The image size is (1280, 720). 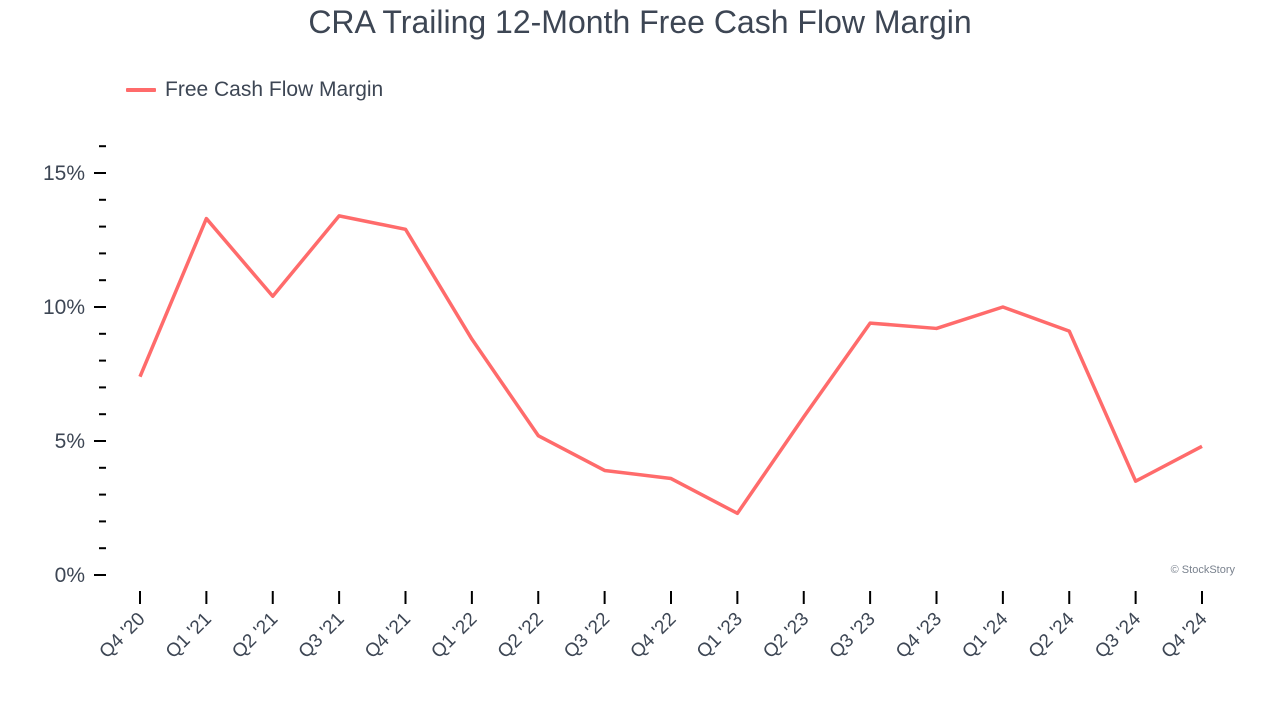 I want to click on chart-legend: Free Cash Flow Margin, so click(x=254, y=90).